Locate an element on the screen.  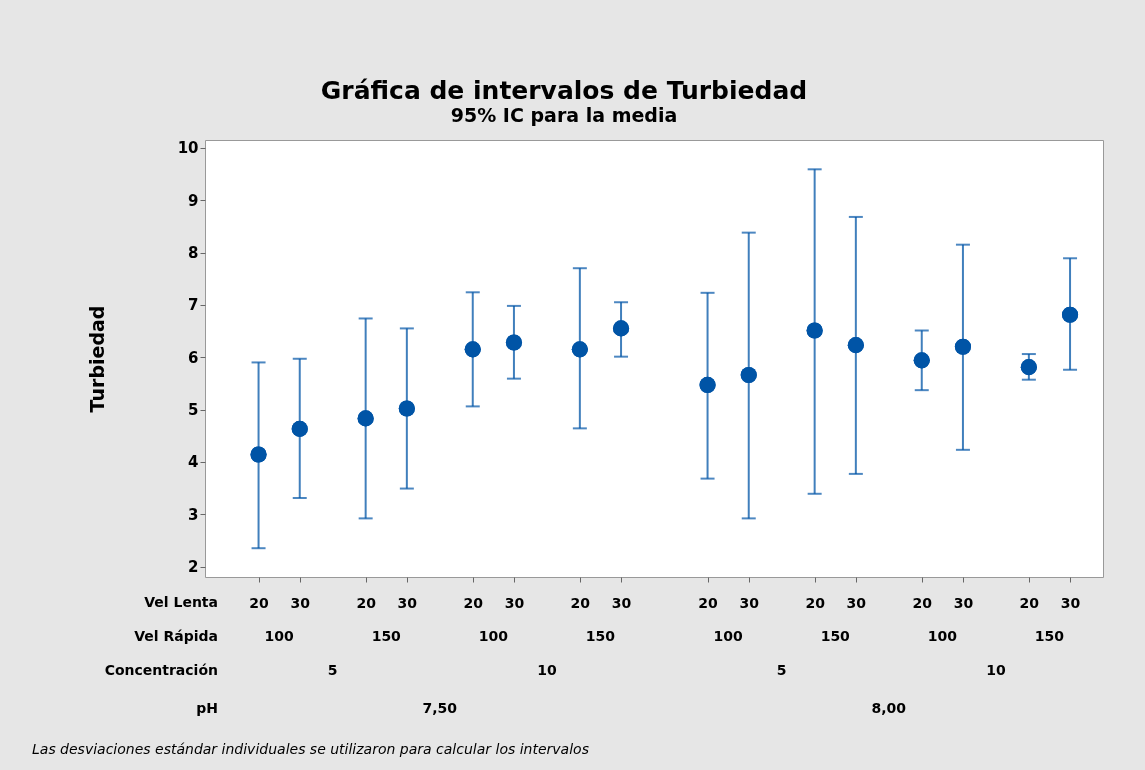
y-tick-label: 7 is located at coordinates (193, 305).